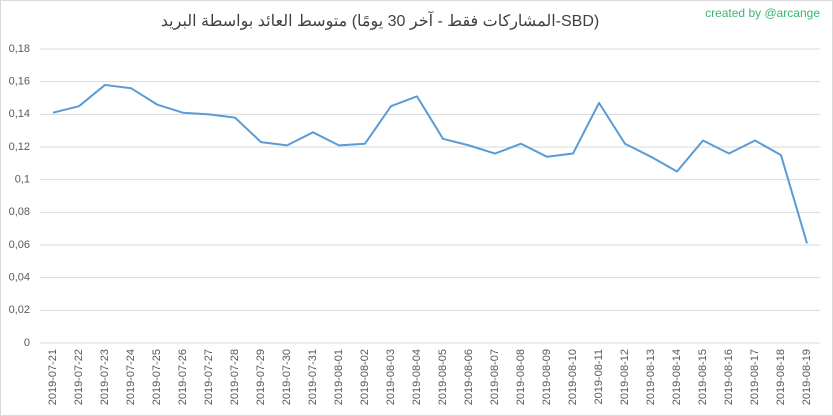 This screenshot has width=833, height=416. What do you see at coordinates (157, 377) in the screenshot?
I see `x-tick-label: 2019-07-25` at bounding box center [157, 377].